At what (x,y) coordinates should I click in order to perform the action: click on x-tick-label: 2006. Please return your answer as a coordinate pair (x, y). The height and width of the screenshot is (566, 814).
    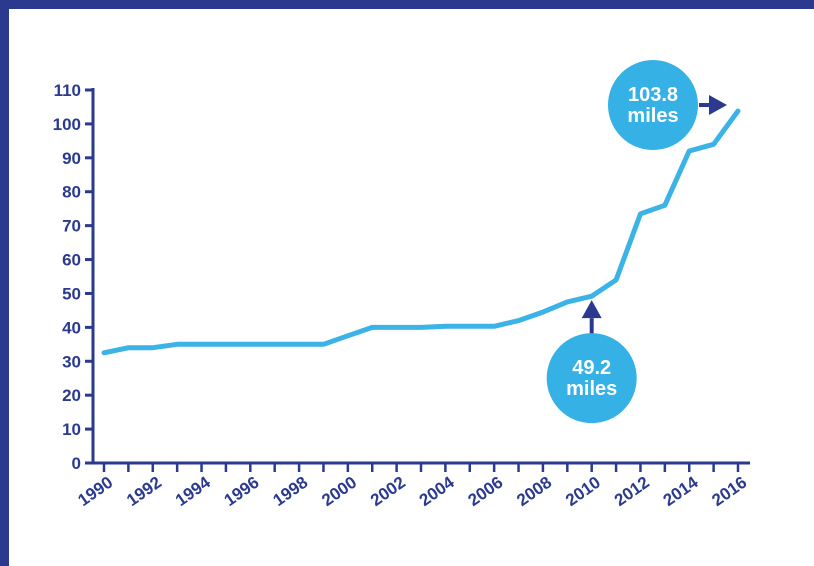
    Looking at the image, I should click on (486, 491).